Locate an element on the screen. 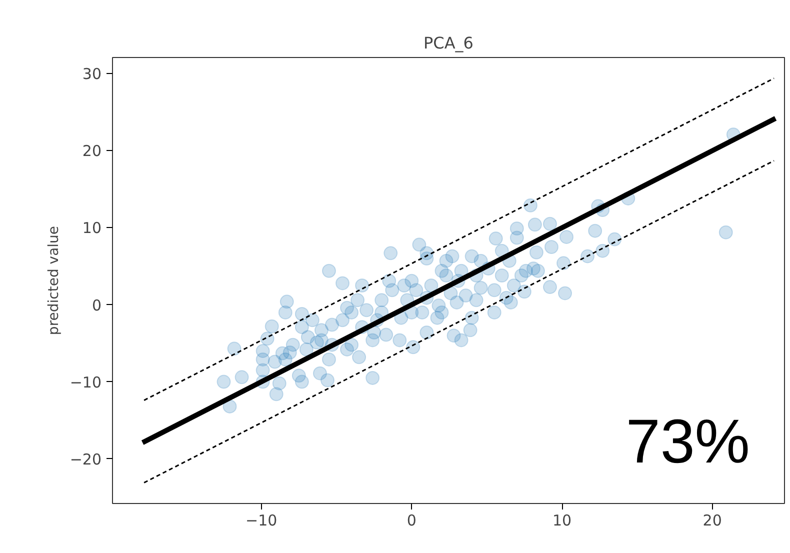  x-tick-label: 10 is located at coordinates (562, 521).